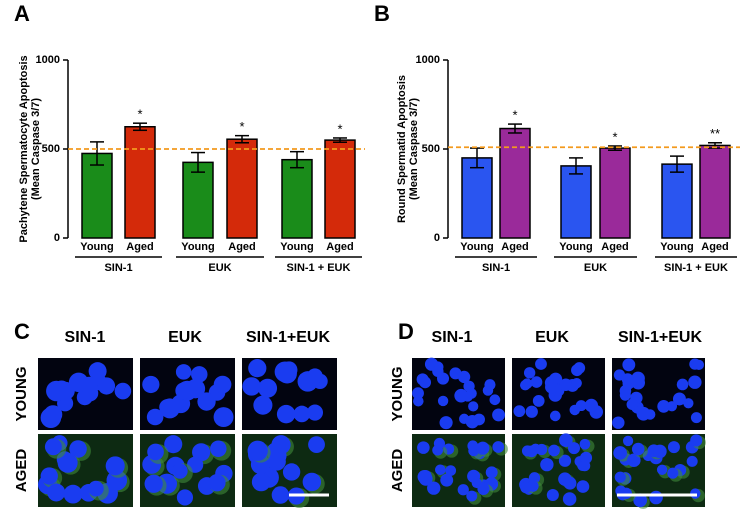  Describe the element at coordinates (22, 331) in the screenshot. I see `panel-label: C` at that location.